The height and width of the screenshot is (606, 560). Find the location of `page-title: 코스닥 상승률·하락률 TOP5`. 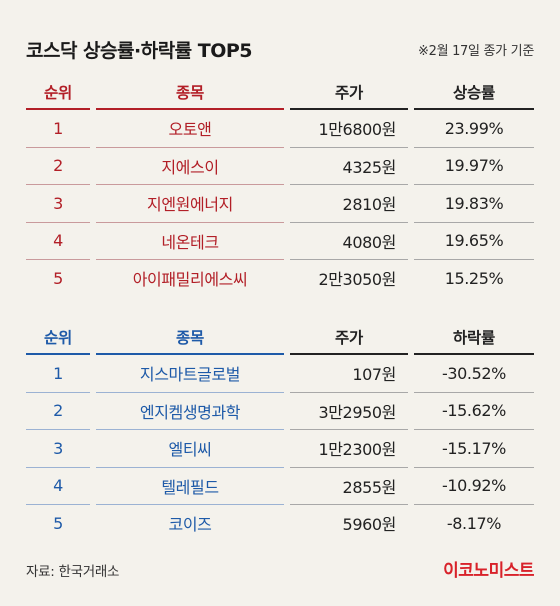

page-title: 코스닥 상승률·하락률 TOP5 is located at coordinates (139, 51).